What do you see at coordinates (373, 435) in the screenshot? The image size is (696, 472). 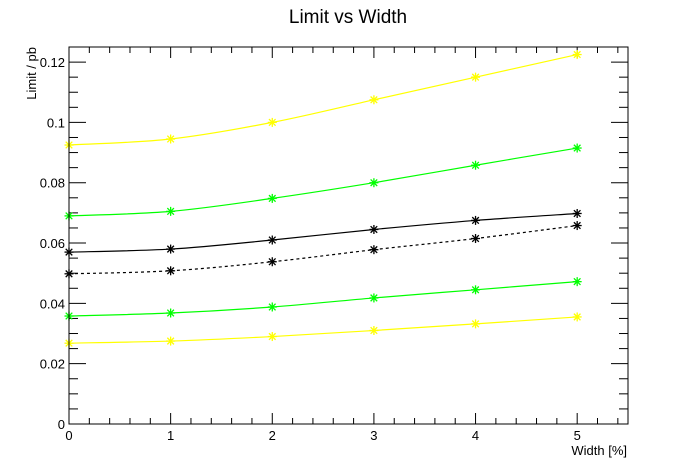 I see `x-tick-label: 3` at bounding box center [373, 435].